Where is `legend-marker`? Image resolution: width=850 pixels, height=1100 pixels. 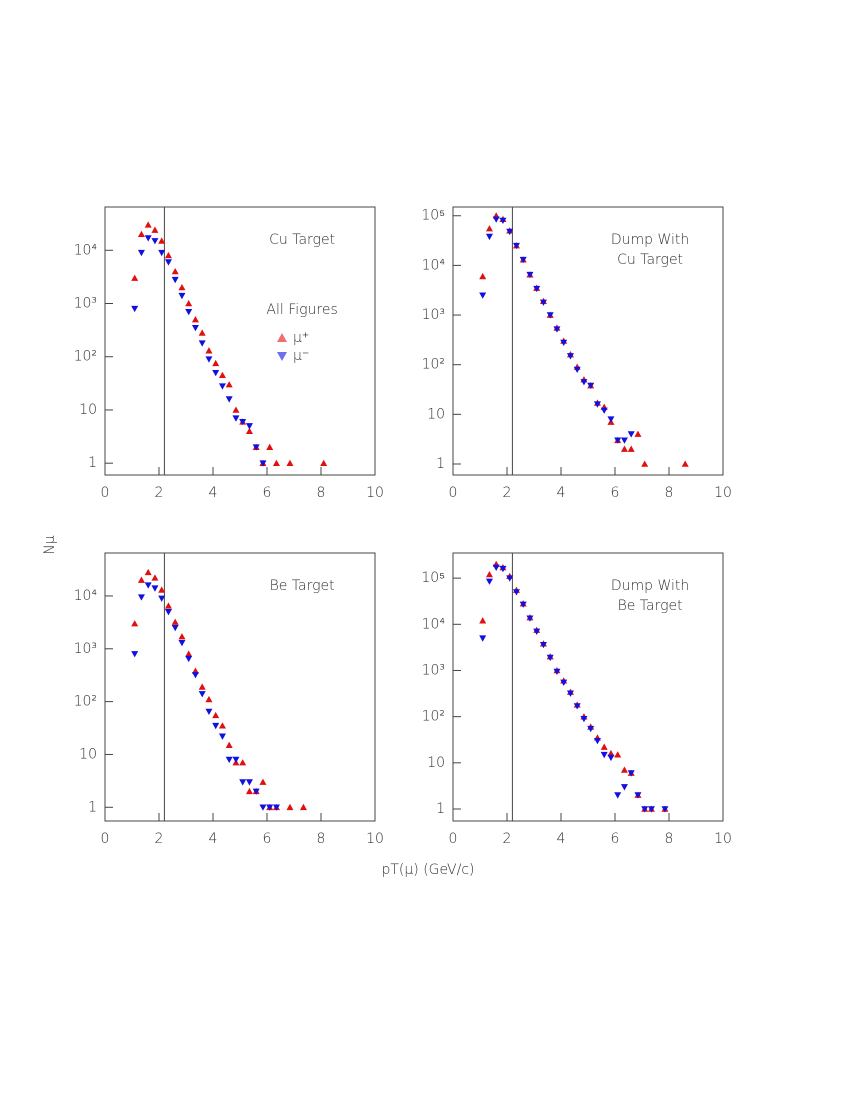 legend-marker is located at coordinates (282, 337).